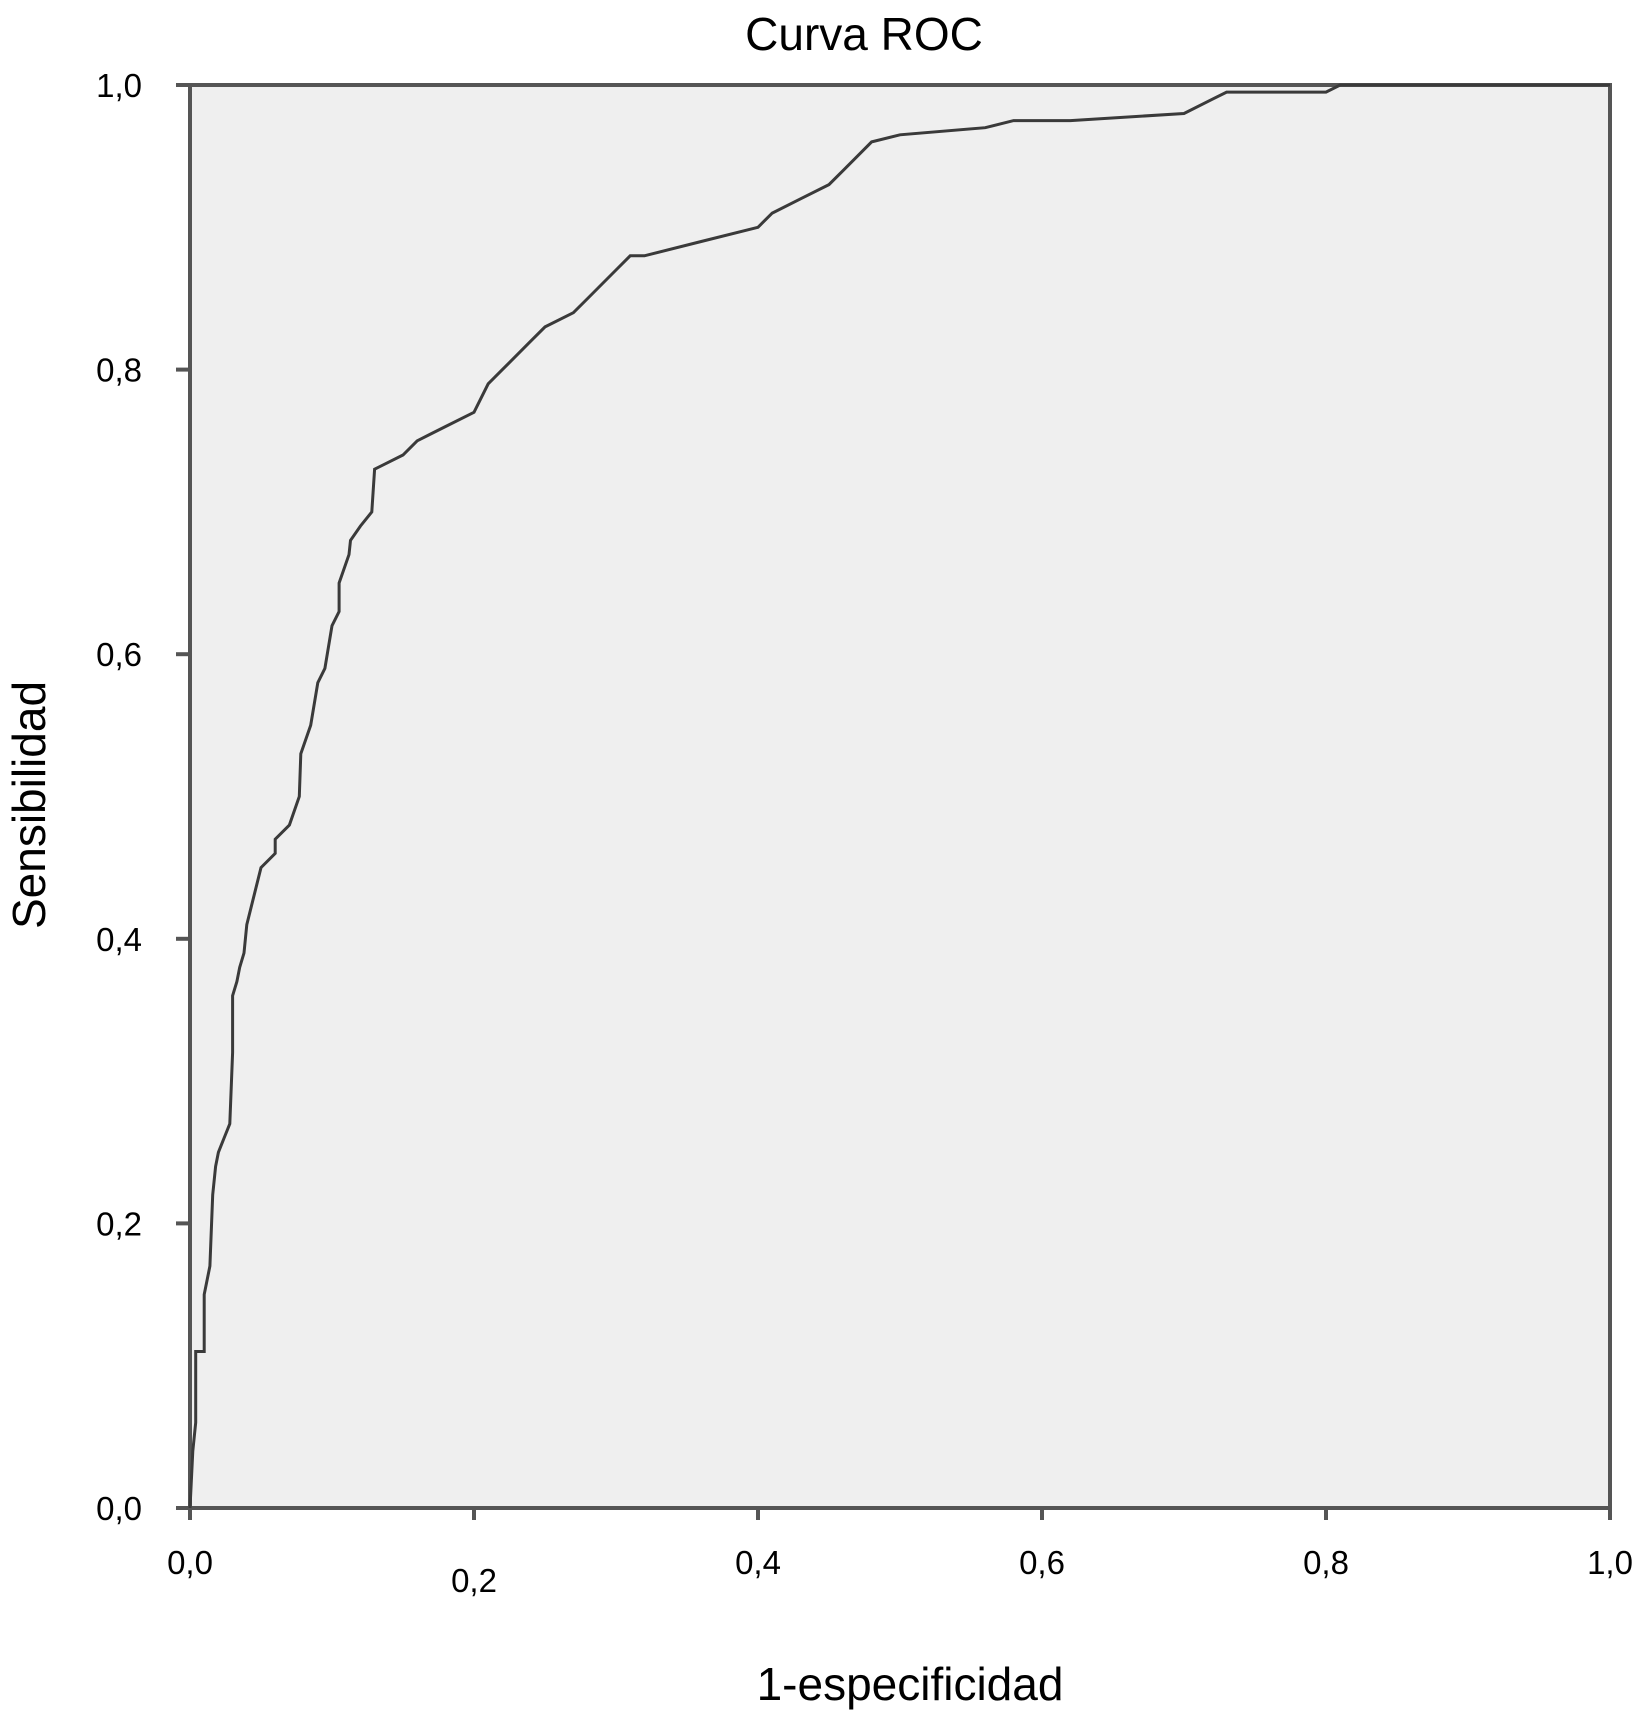  What do you see at coordinates (29, 805) in the screenshot?
I see `y-axis-label: Sensibilidad` at bounding box center [29, 805].